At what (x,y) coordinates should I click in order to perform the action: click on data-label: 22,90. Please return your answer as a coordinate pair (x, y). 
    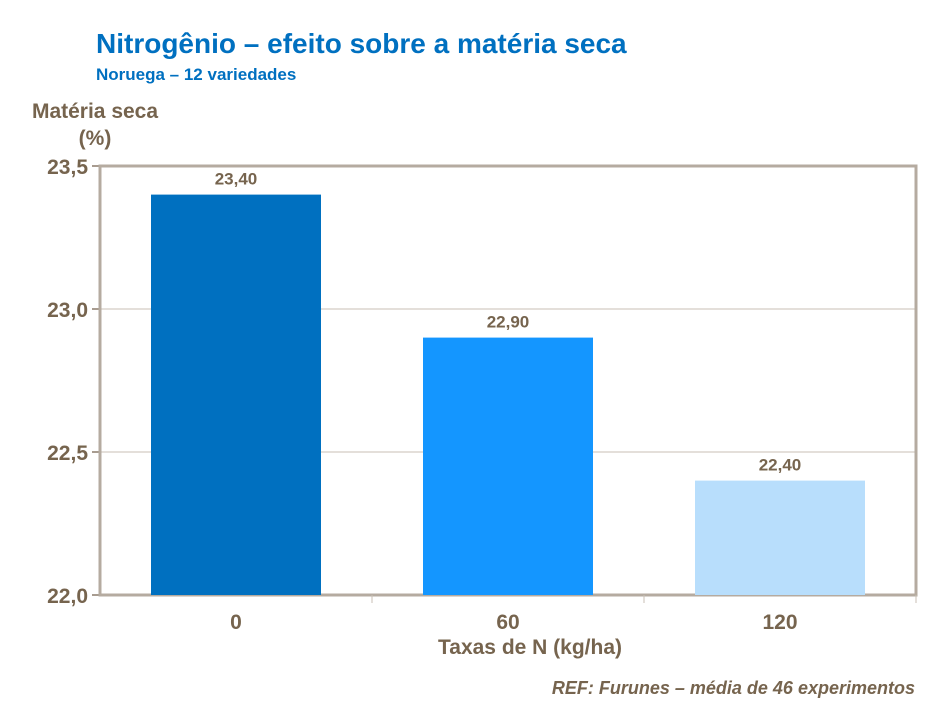
    Looking at the image, I should click on (508, 322).